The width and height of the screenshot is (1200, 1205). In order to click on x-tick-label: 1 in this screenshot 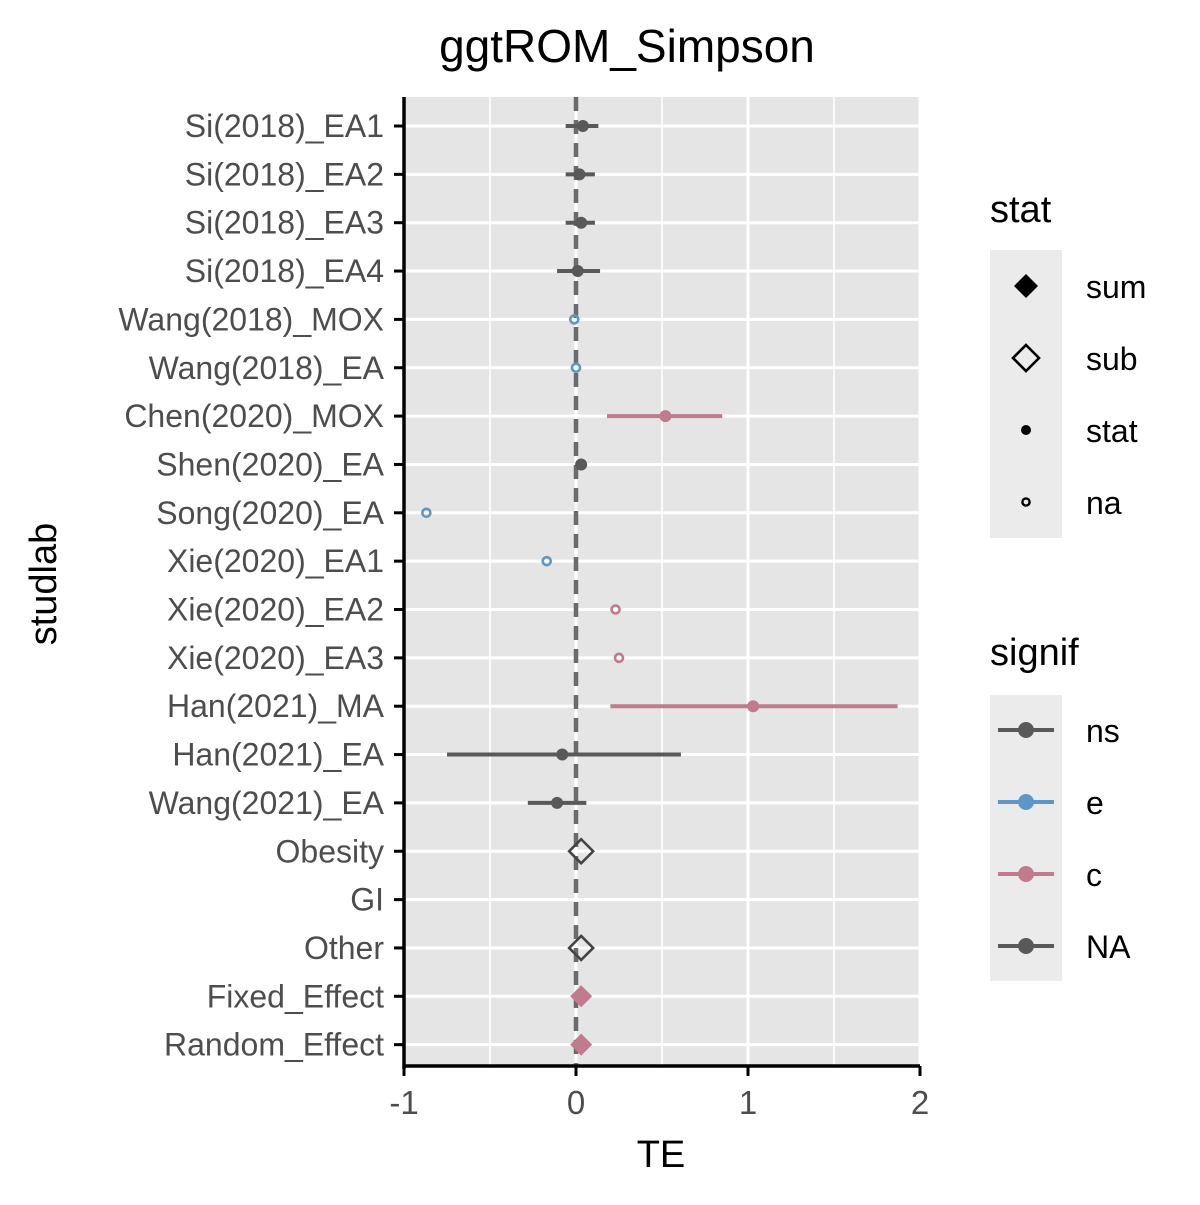, I will do `click(748, 1102)`.